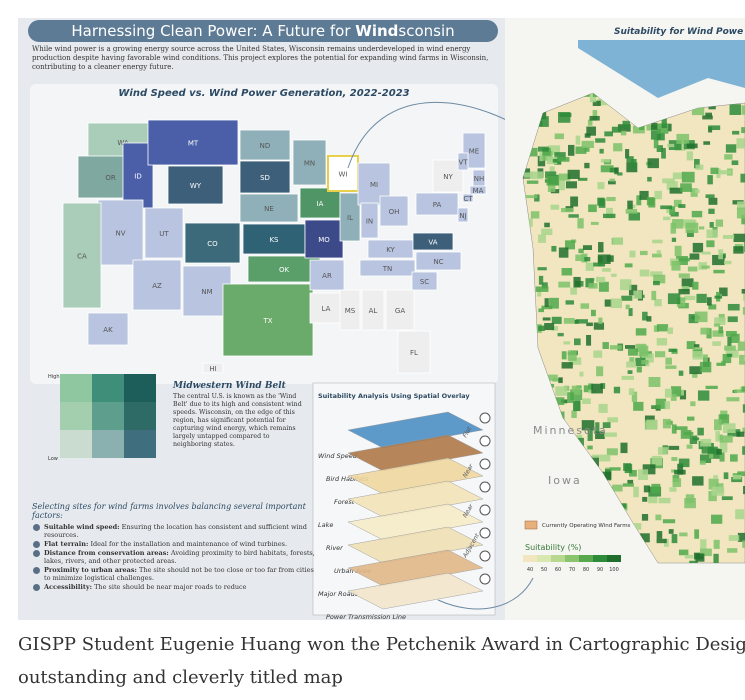 The width and height of the screenshot is (745, 700). Describe the element at coordinates (485, 556) in the screenshot. I see `layer-icon` at that location.